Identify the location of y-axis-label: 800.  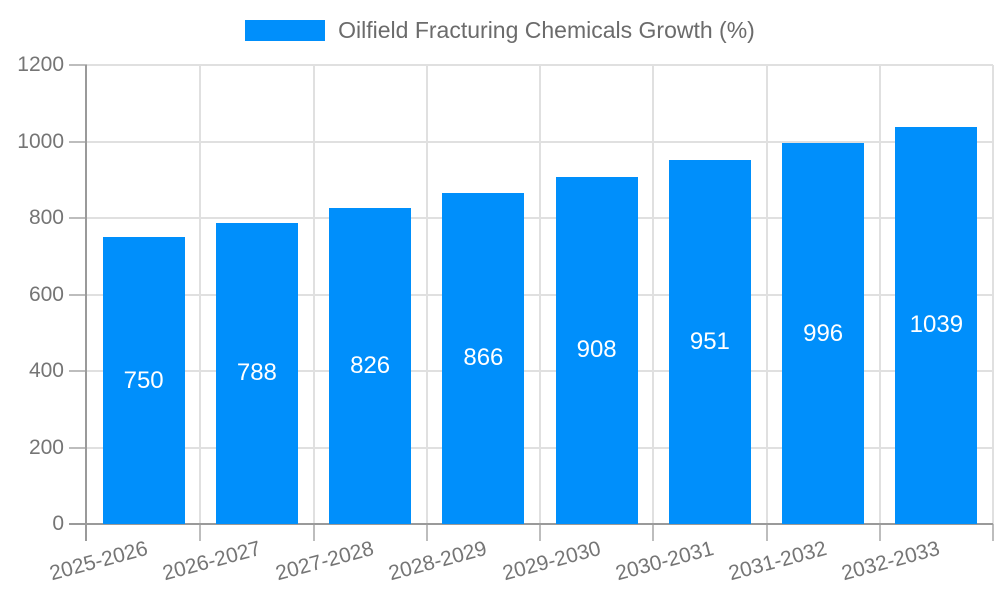
(46, 217).